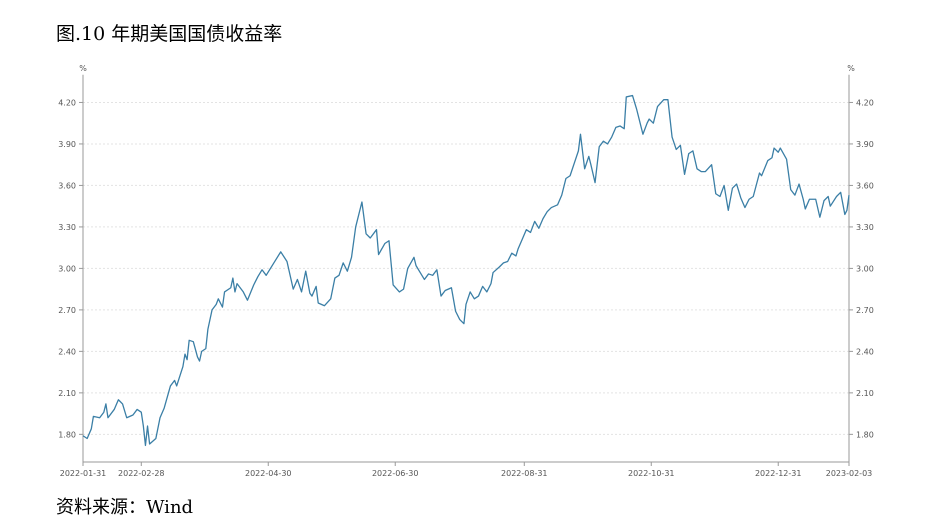  What do you see at coordinates (67, 434) in the screenshot?
I see `y-tick-label: 1.80` at bounding box center [67, 434].